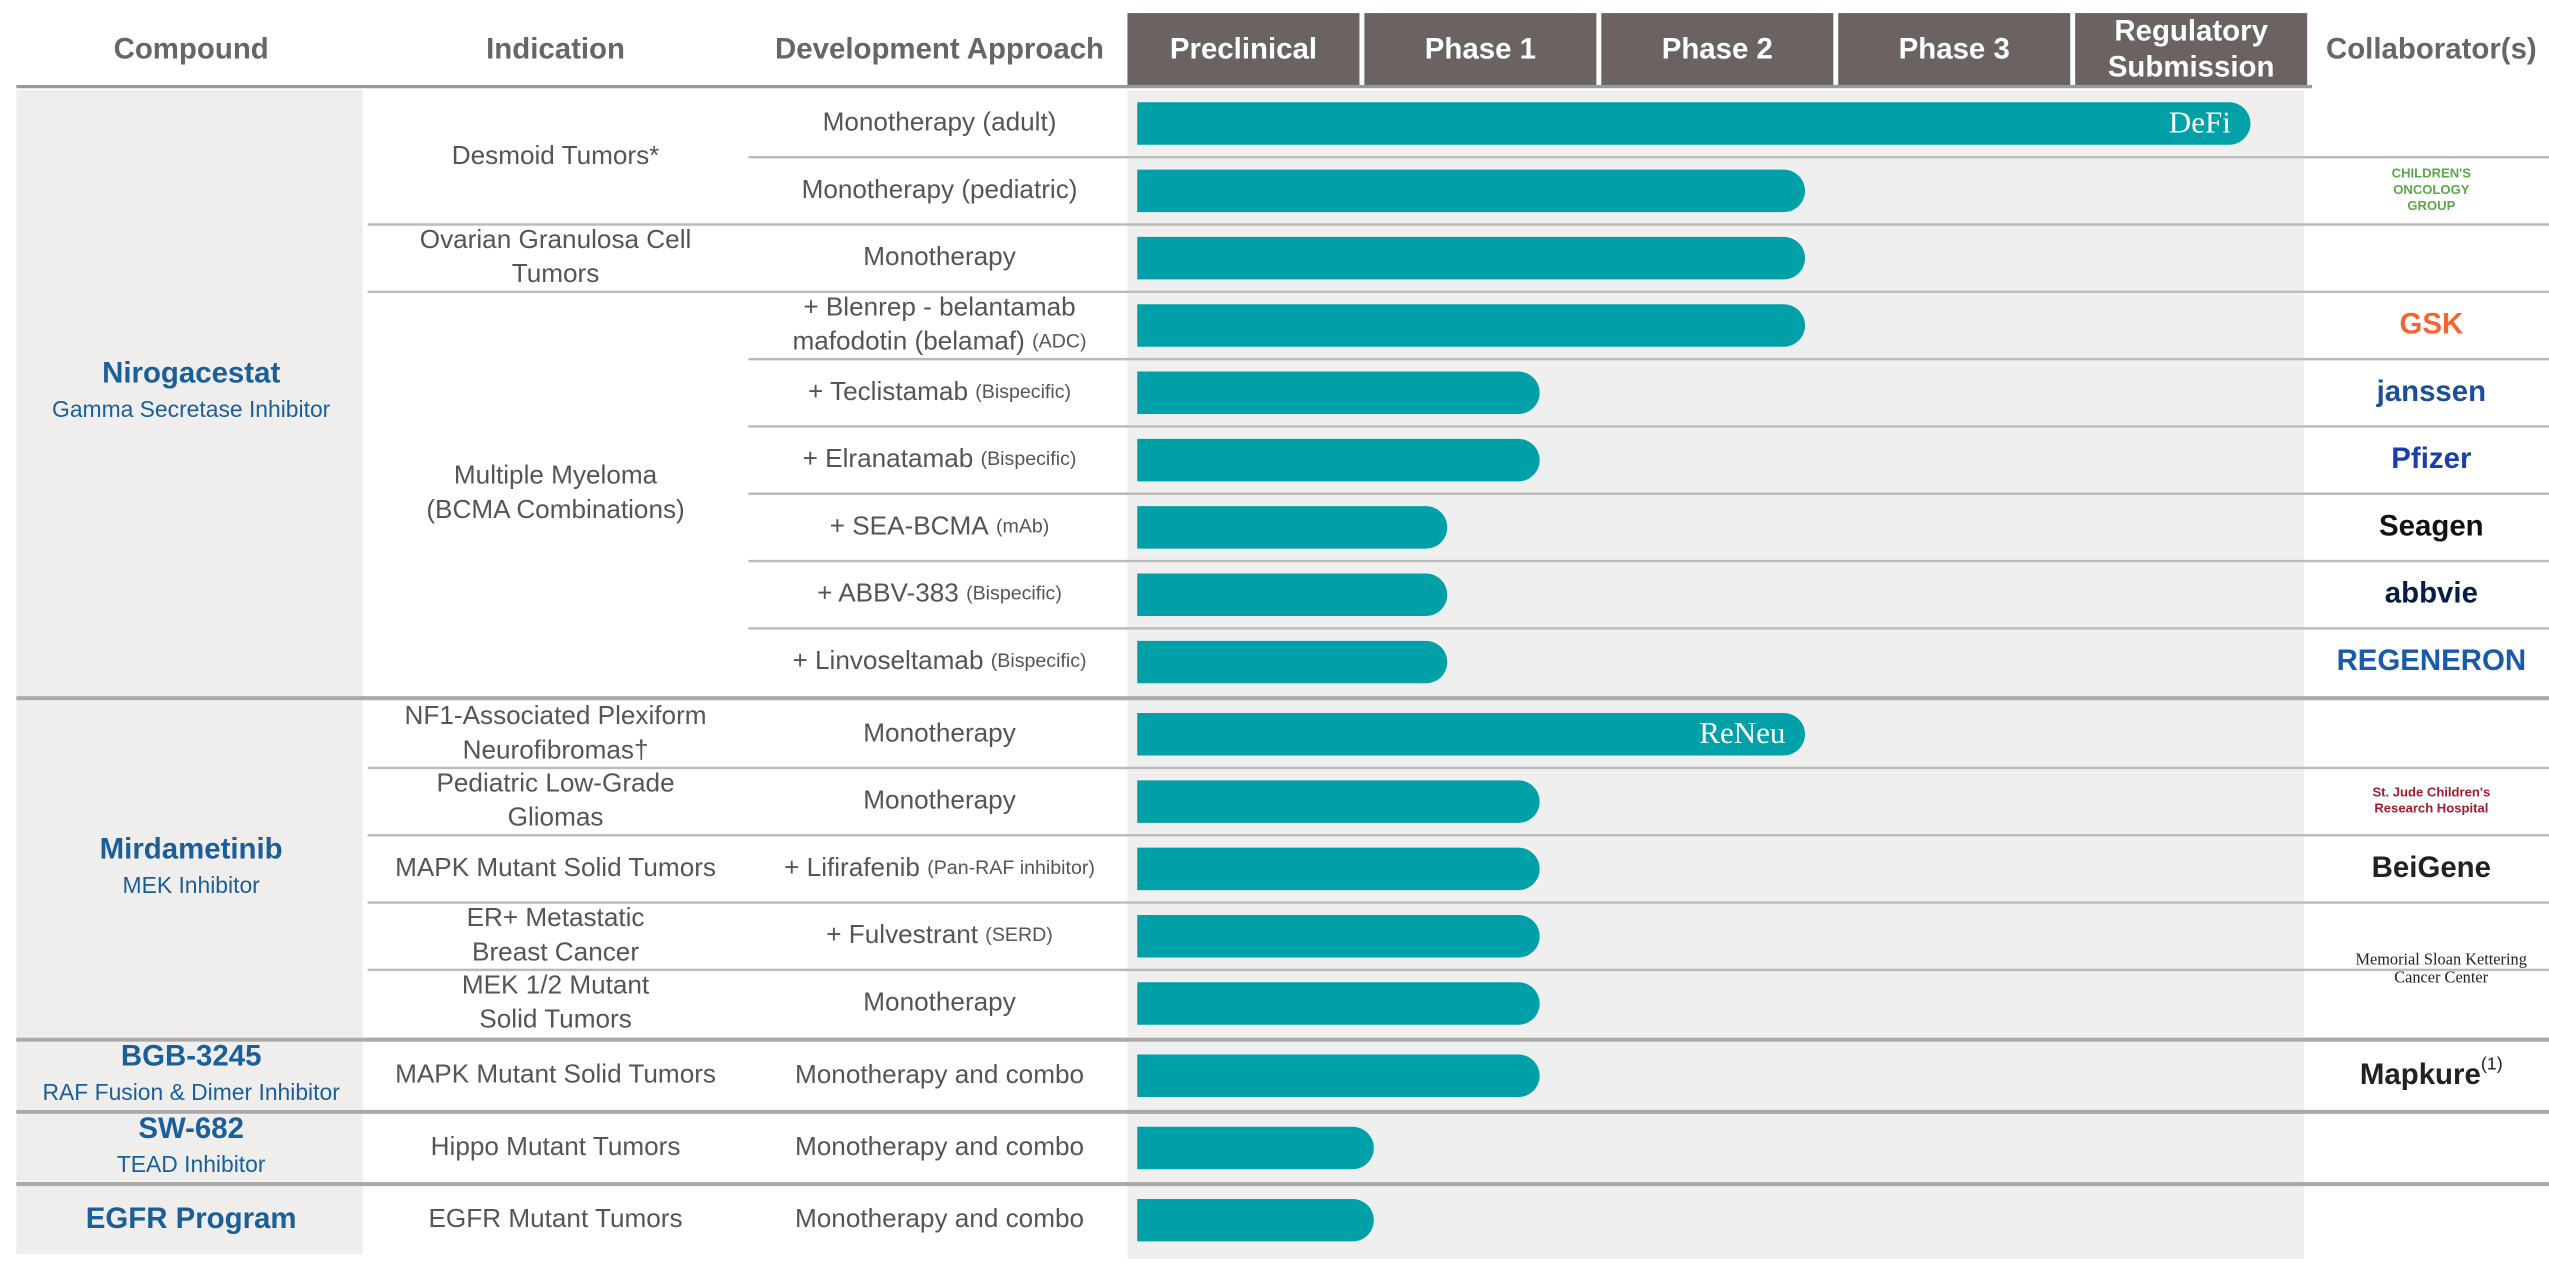 The image size is (2549, 1263). I want to click on indication: Desmoid Tumors*, so click(556, 155).